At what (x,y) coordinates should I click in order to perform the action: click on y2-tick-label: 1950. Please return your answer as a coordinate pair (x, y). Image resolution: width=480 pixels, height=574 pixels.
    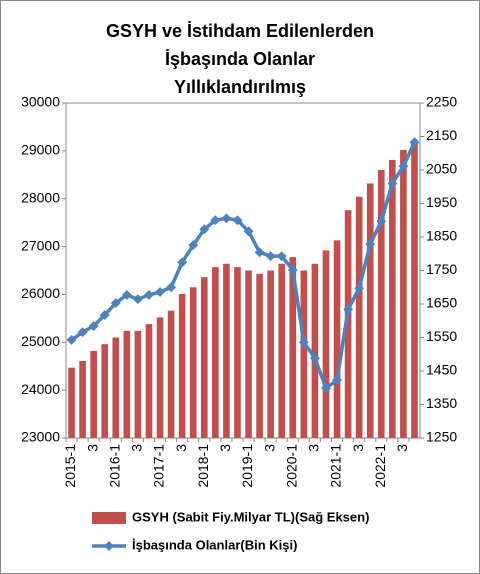
    Looking at the image, I should click on (441, 202).